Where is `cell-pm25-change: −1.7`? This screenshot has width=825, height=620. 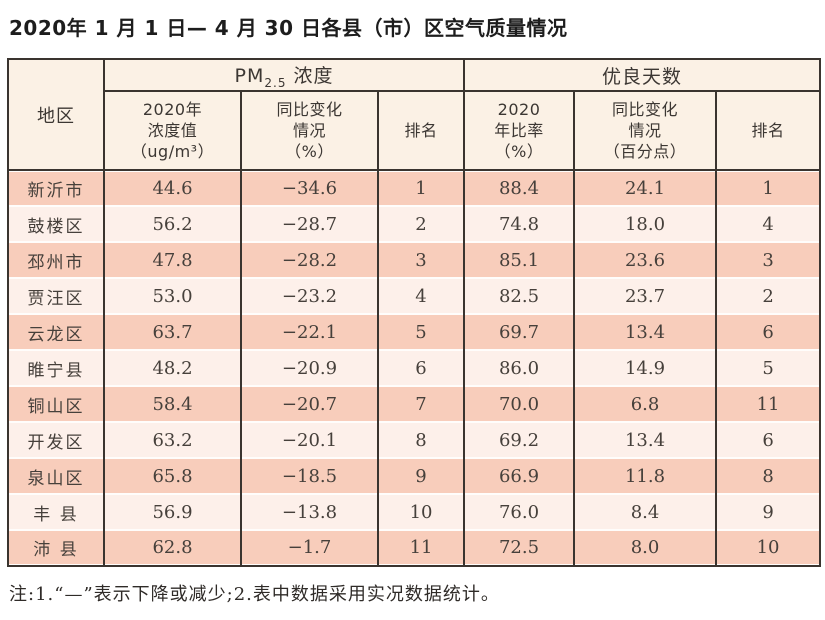
cell-pm25-change: −1.7 is located at coordinates (309, 548).